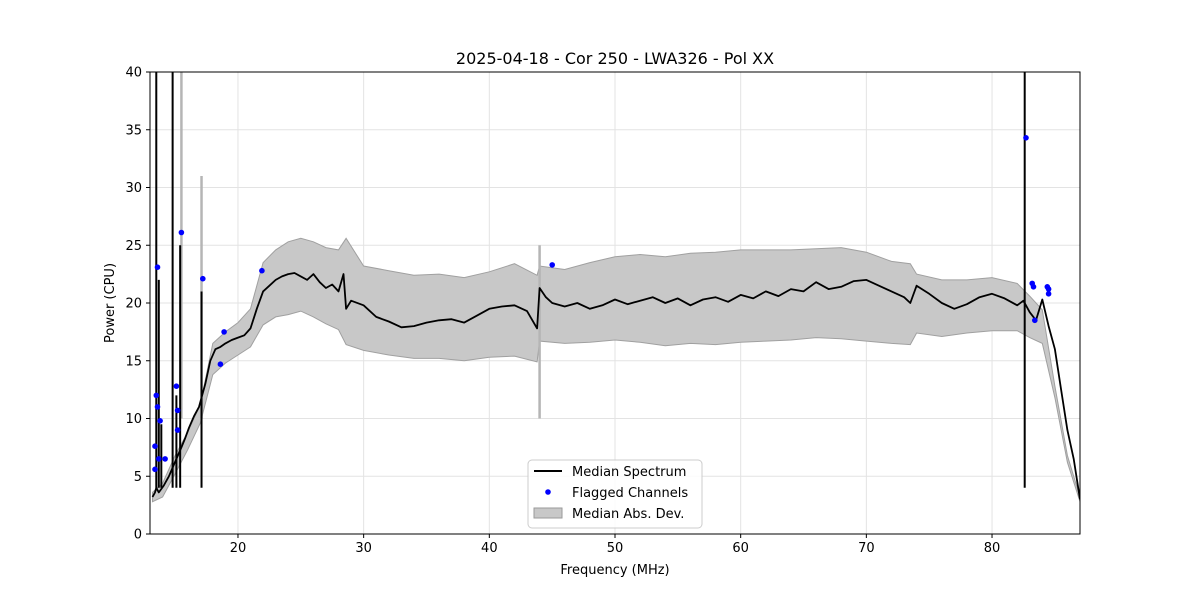 The width and height of the screenshot is (1200, 600). Describe the element at coordinates (138, 477) in the screenshot. I see `y-tick-label: 5` at that location.